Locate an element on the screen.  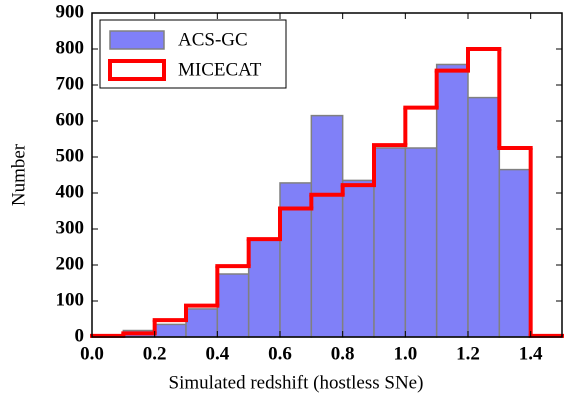
x-tick-label: 1.0 is located at coordinates (405, 353).